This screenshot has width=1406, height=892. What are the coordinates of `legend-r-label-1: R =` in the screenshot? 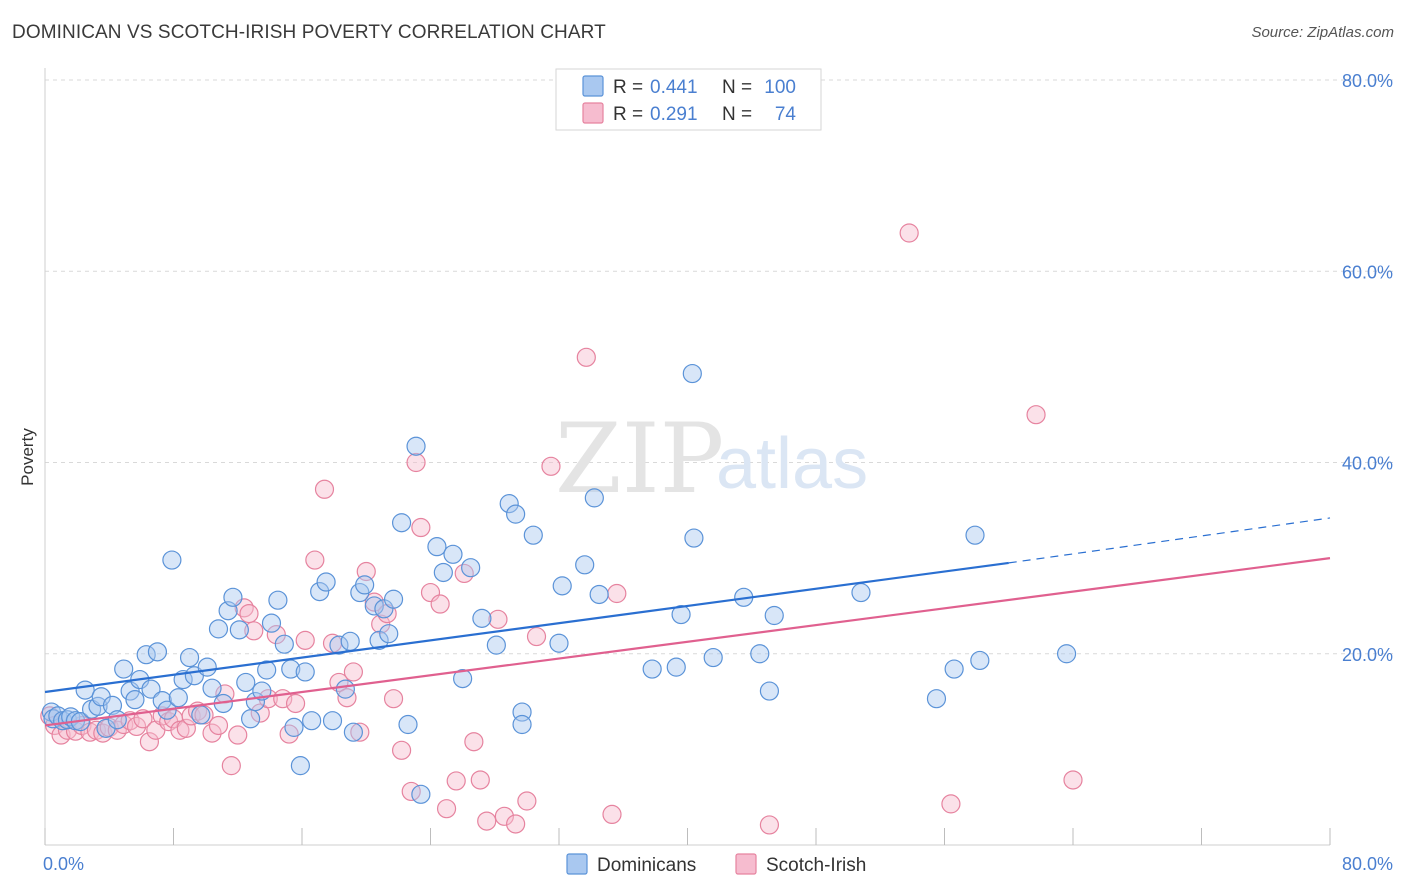 It's located at (628, 87).